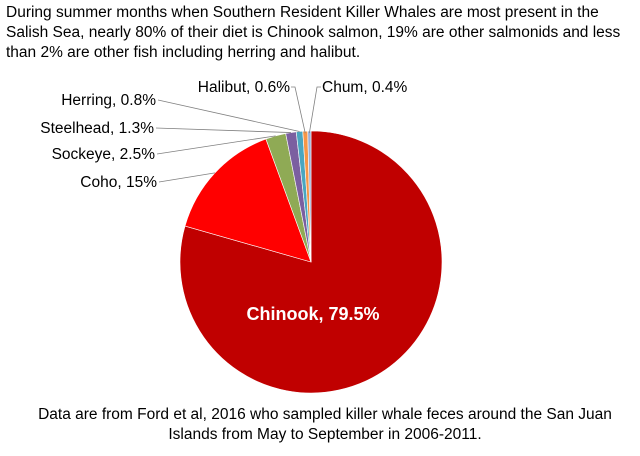 The image size is (640, 456). I want to click on leader-line-coho, so click(187, 177).